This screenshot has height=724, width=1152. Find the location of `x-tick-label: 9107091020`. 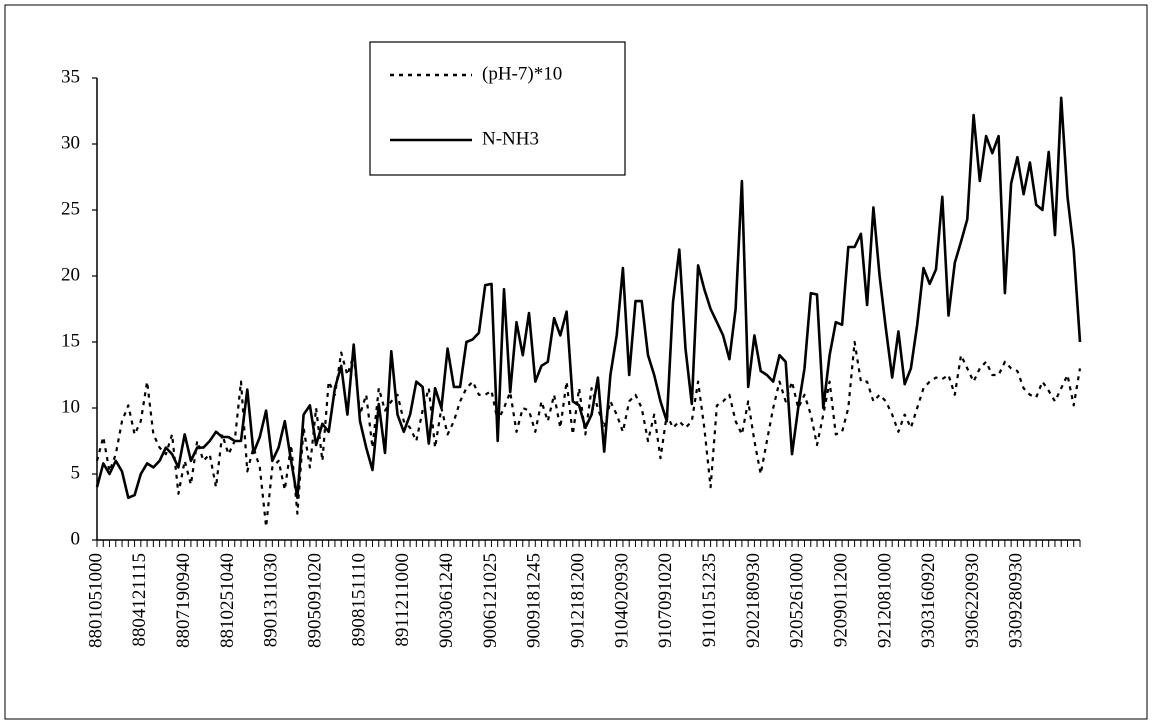

x-tick-label: 9107091020 is located at coordinates (665, 600).